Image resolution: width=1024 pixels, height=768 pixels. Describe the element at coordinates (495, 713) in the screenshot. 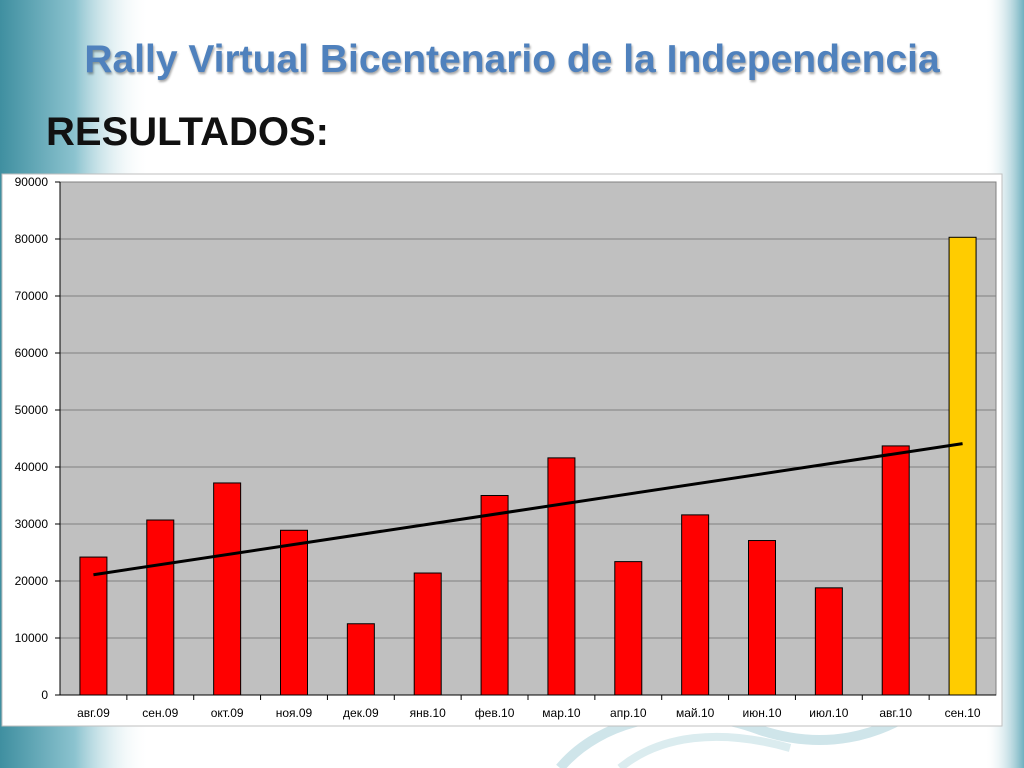

I see `x-tick-label: фев.10` at that location.